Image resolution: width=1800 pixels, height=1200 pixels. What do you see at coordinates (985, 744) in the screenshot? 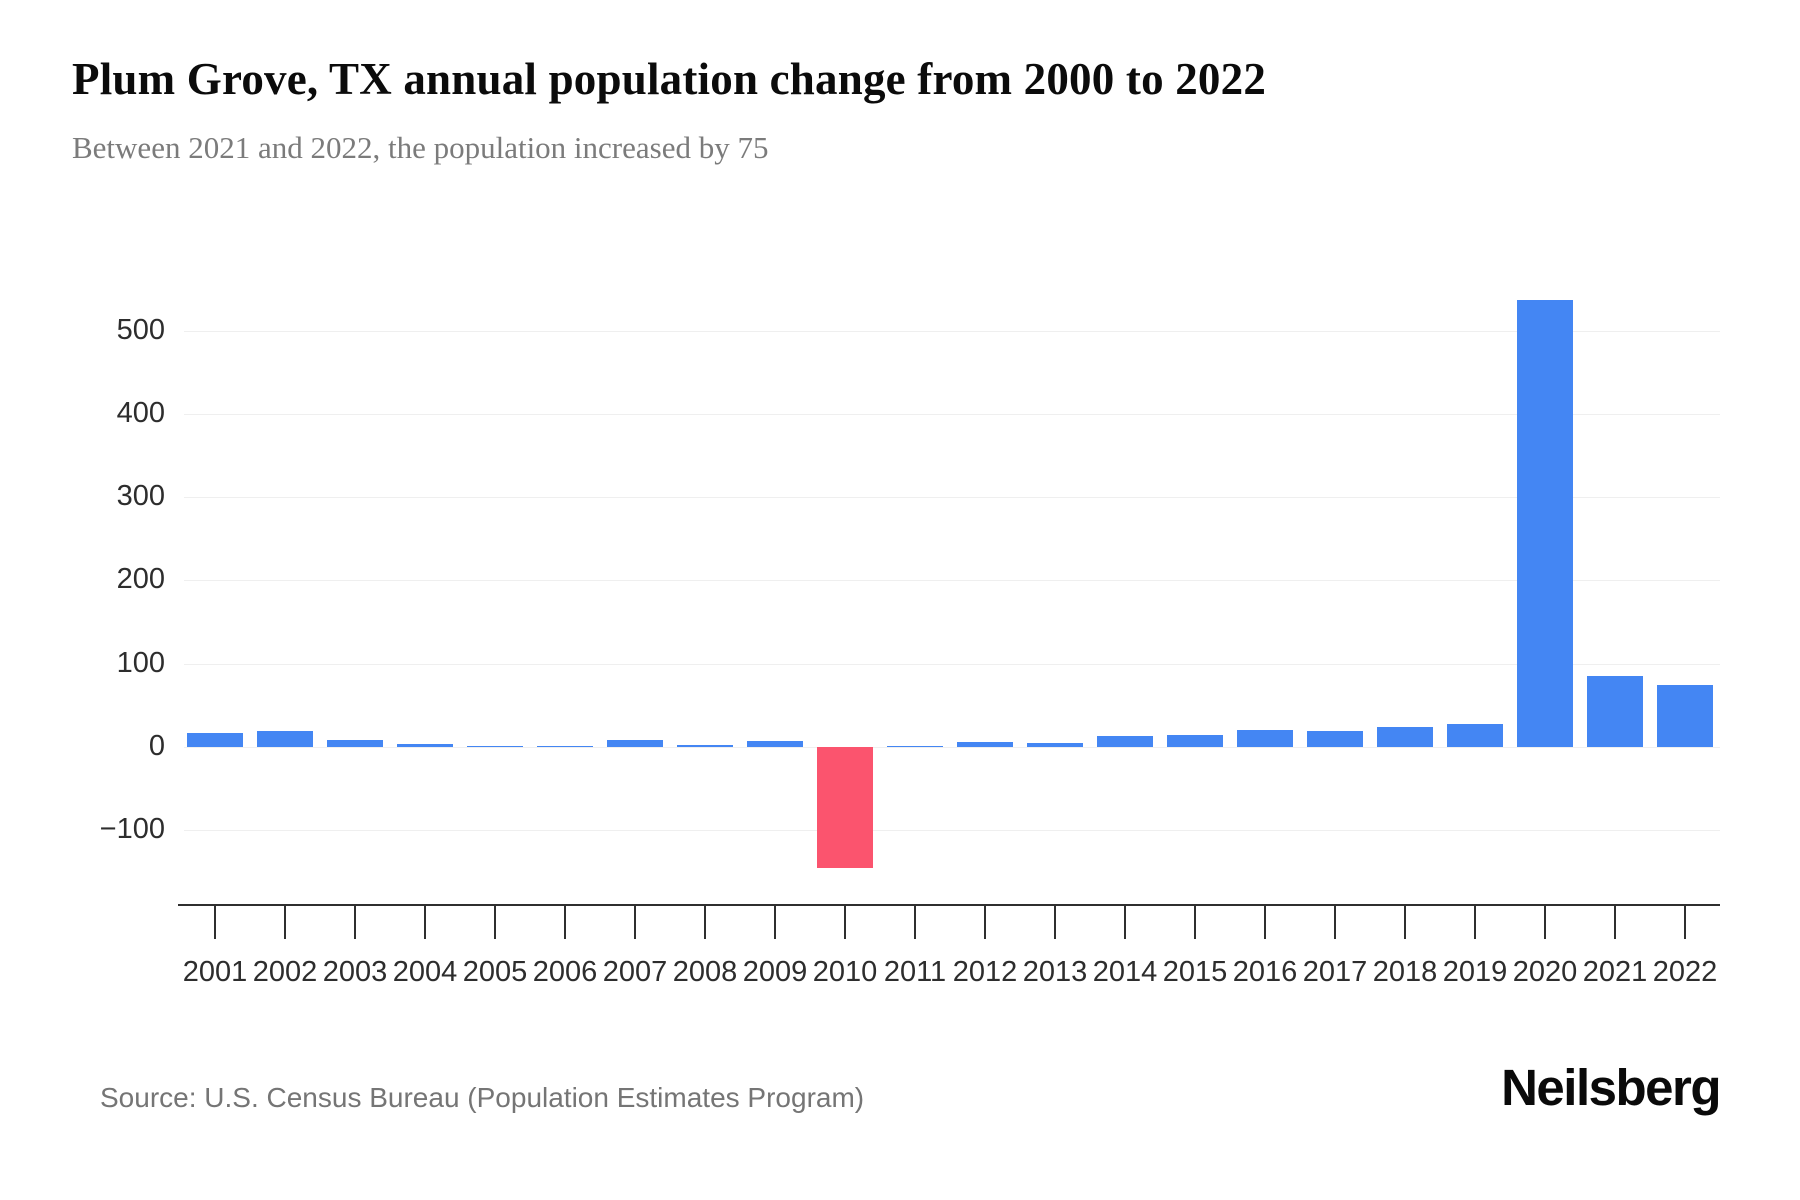
I see `bar-2012` at bounding box center [985, 744].